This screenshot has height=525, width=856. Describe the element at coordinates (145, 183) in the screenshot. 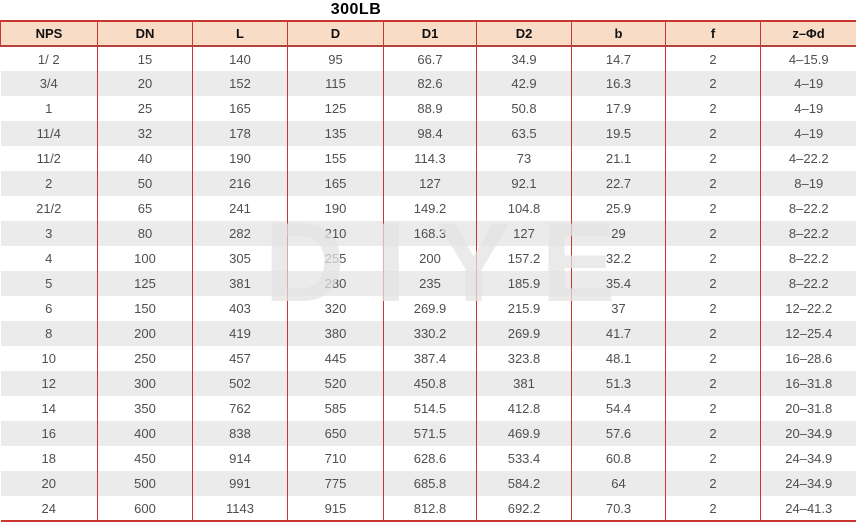

I see `table-cell: 50` at that location.